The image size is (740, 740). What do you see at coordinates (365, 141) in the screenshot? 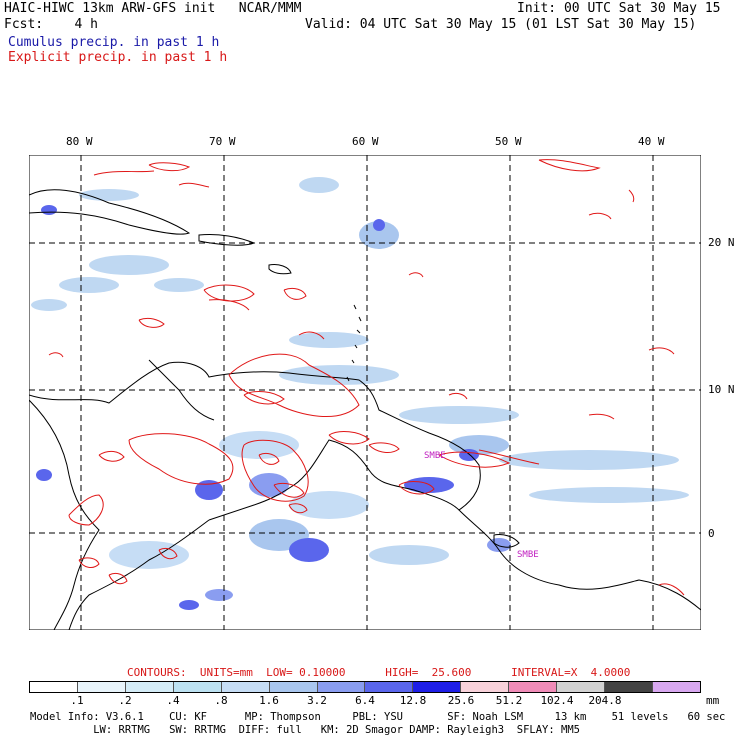
I see `lon-label-60w: 60 W` at bounding box center [365, 141].